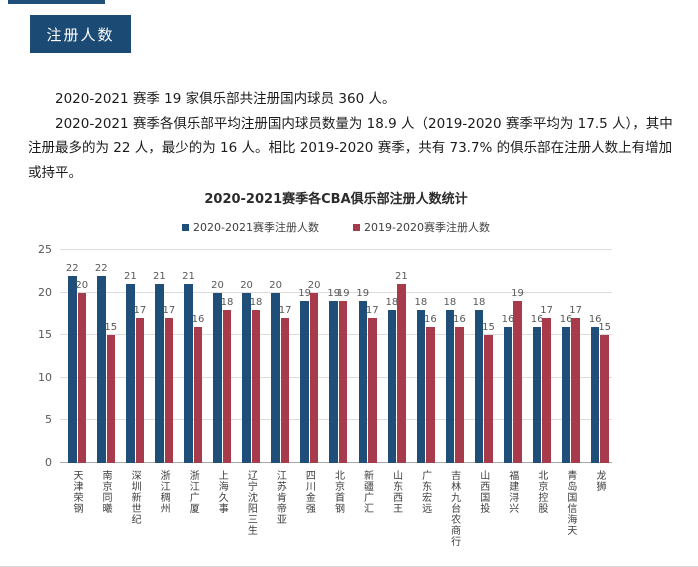 The height and width of the screenshot is (567, 698). Describe the element at coordinates (336, 227) in the screenshot. I see `chart-legend: 2020-2021赛季注册人数 2019-2020赛季注册人数` at that location.